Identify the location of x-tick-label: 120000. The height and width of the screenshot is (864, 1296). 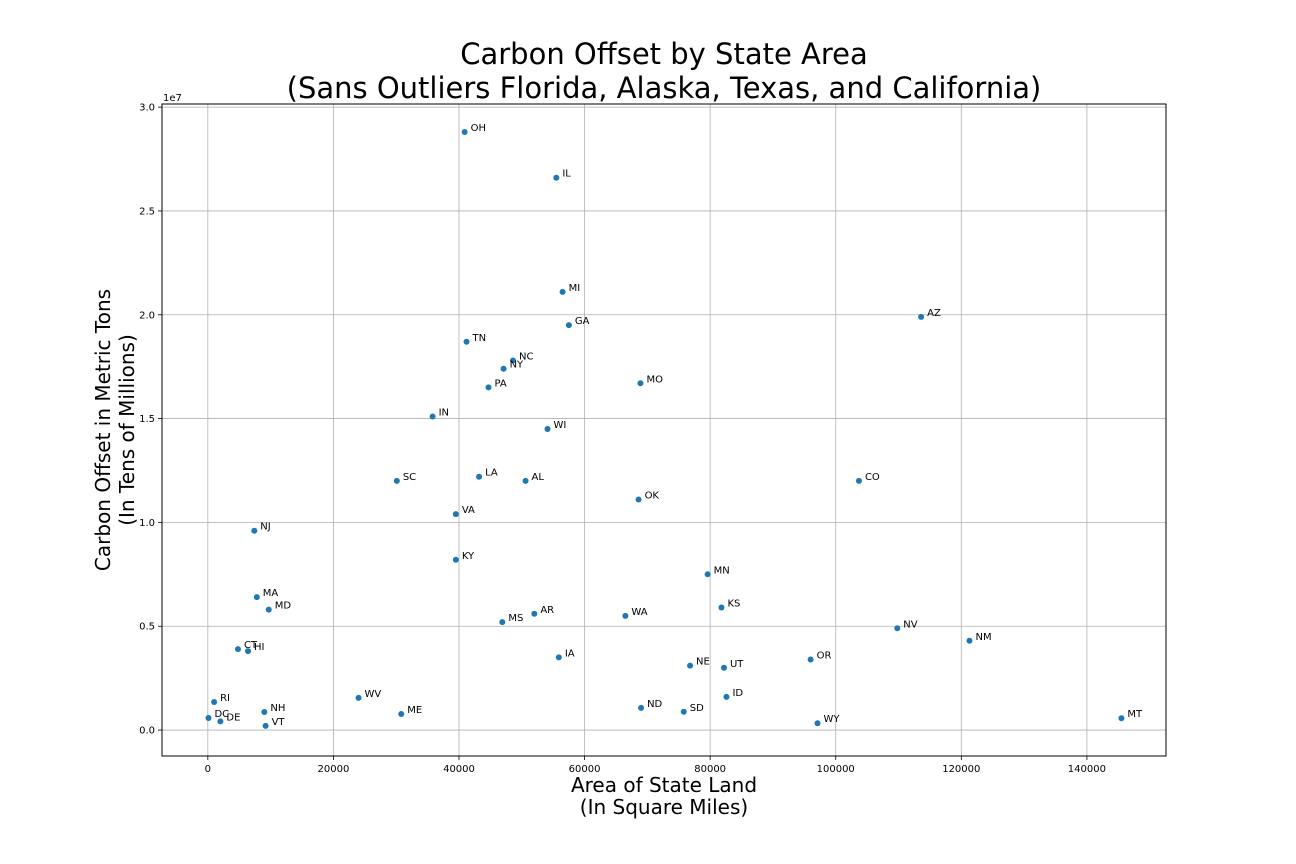
(961, 769).